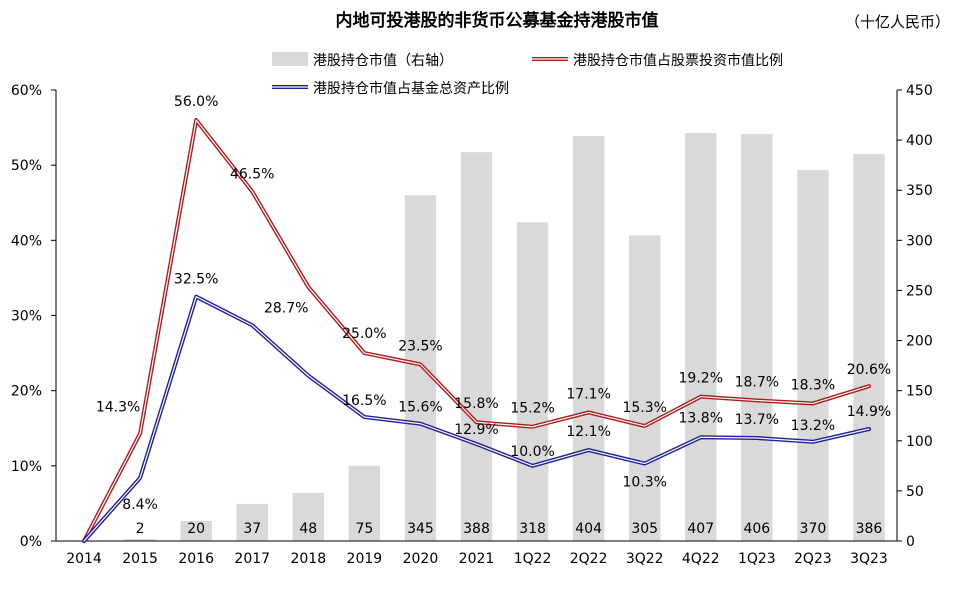 The image size is (962, 590). I want to click on bar-value-label: 406, so click(756, 529).